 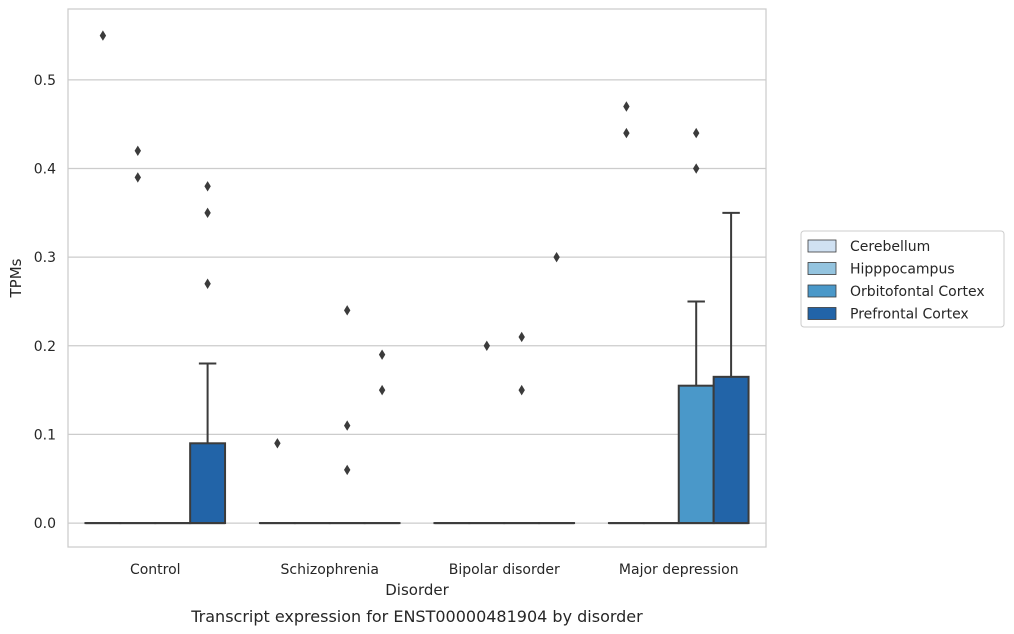 I want to click on x-tick-label: Major depression, so click(x=679, y=570).